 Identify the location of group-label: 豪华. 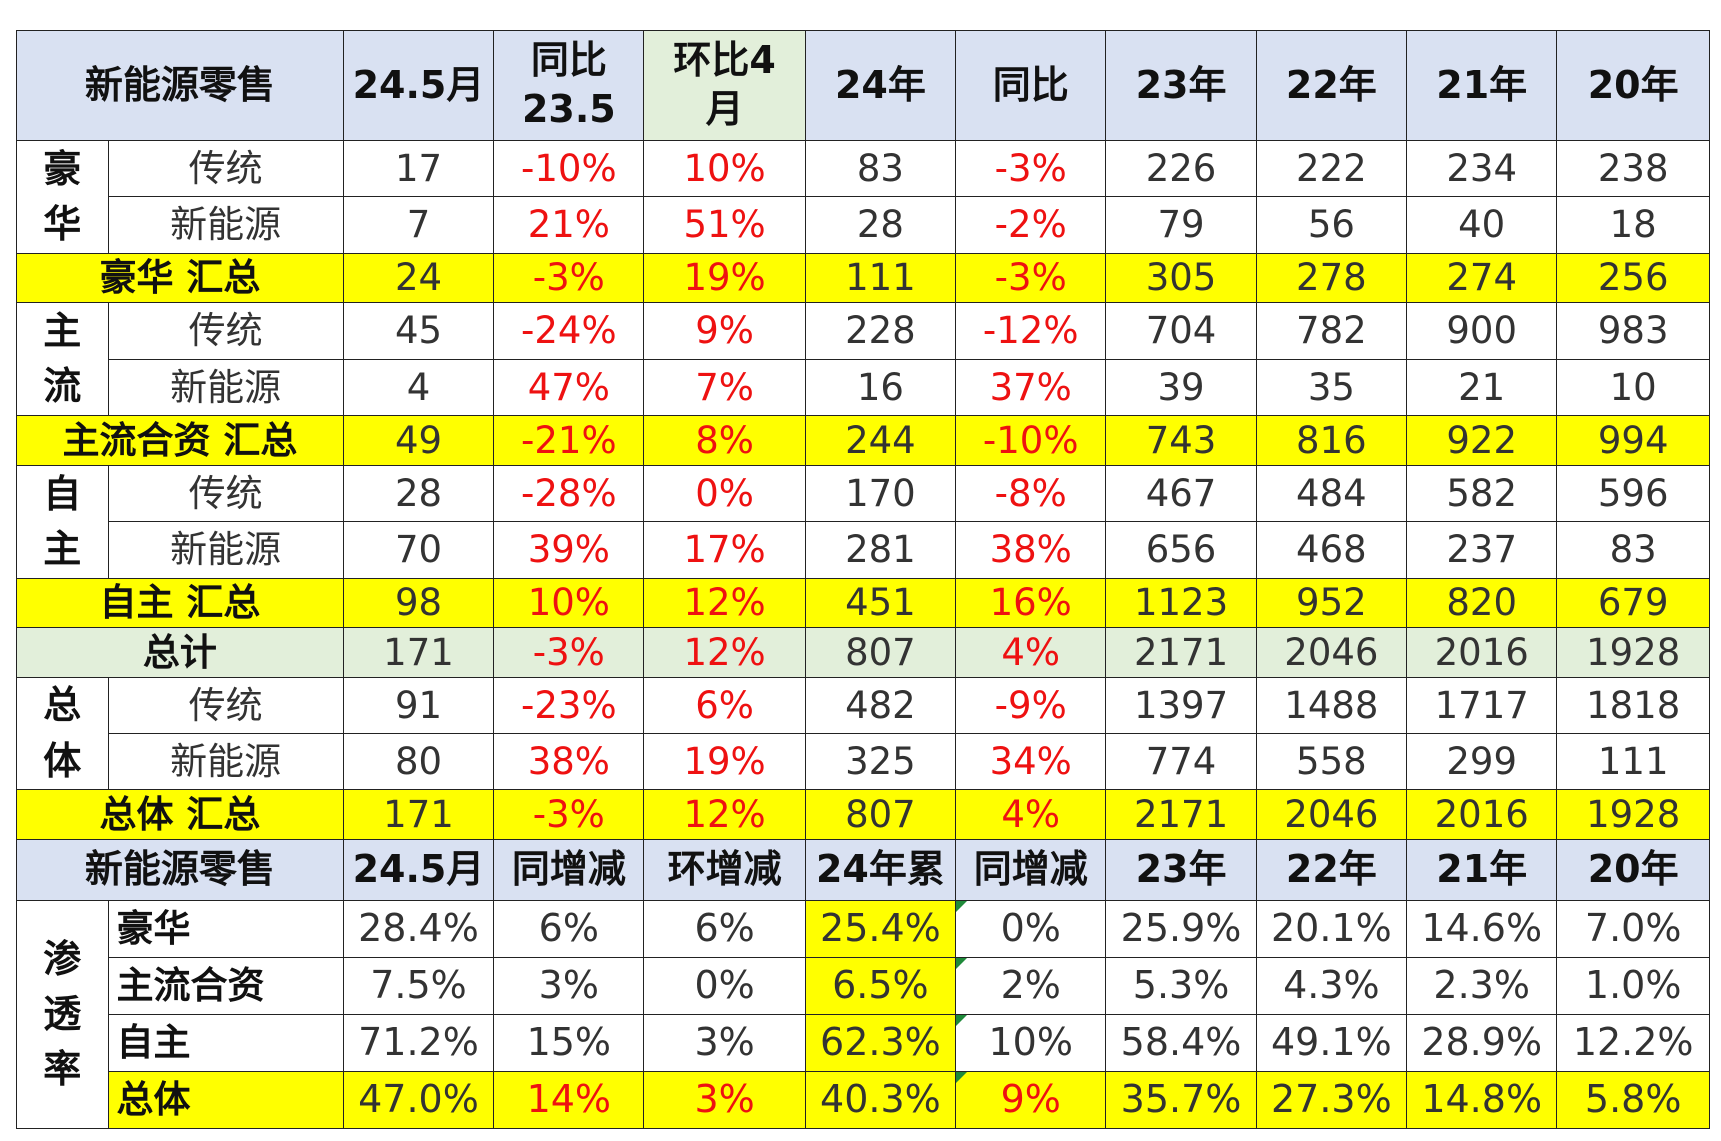
(62, 196).